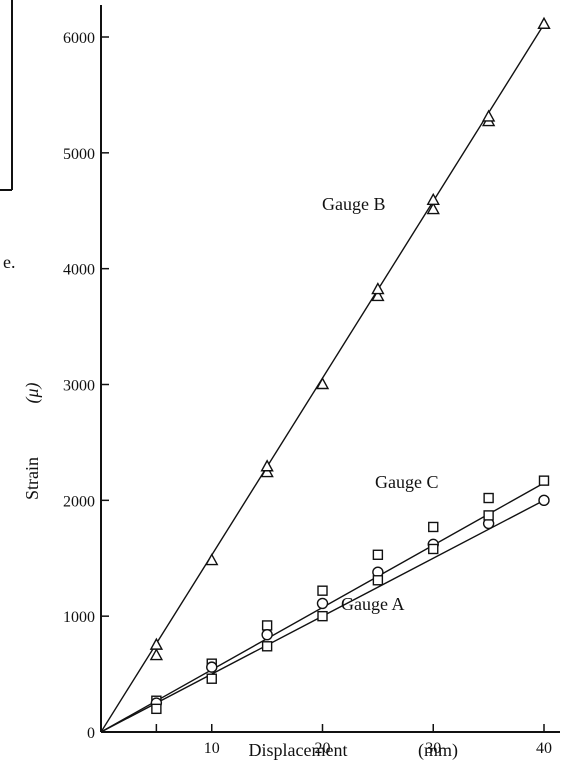  What do you see at coordinates (91, 733) in the screenshot?
I see `y-tick-label: 0` at bounding box center [91, 733].